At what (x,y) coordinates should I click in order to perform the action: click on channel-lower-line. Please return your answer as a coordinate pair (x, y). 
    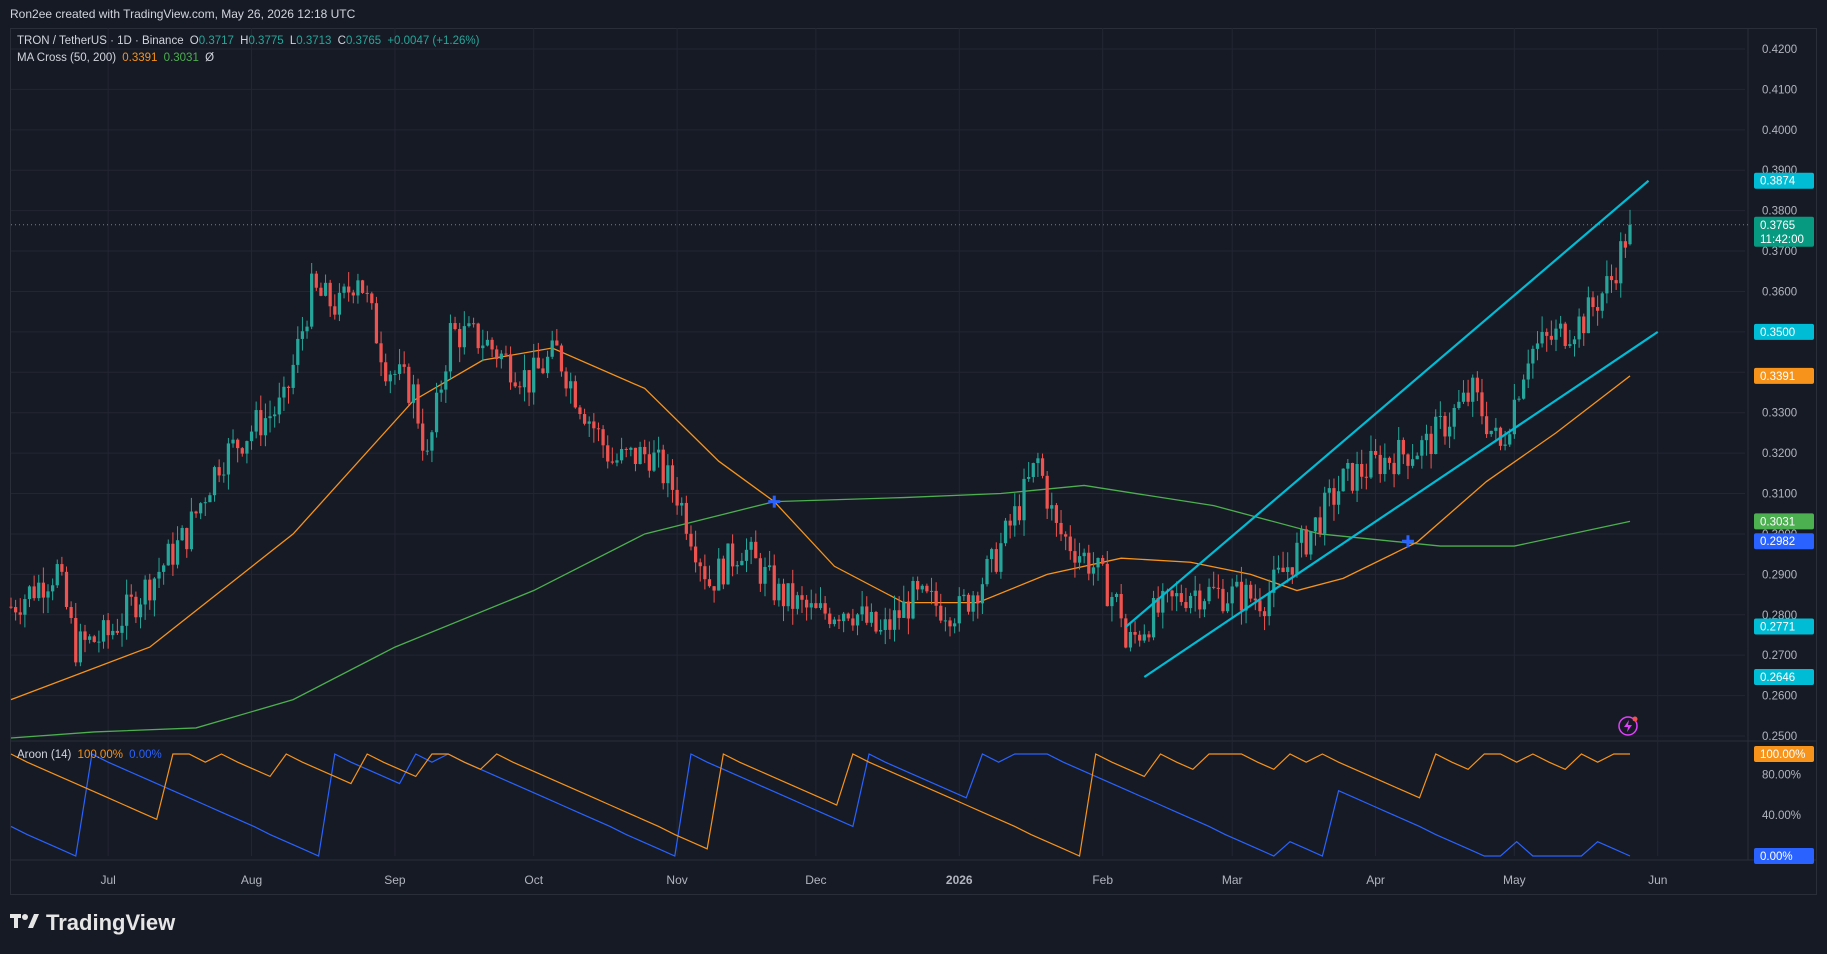
    Looking at the image, I should click on (1401, 504).